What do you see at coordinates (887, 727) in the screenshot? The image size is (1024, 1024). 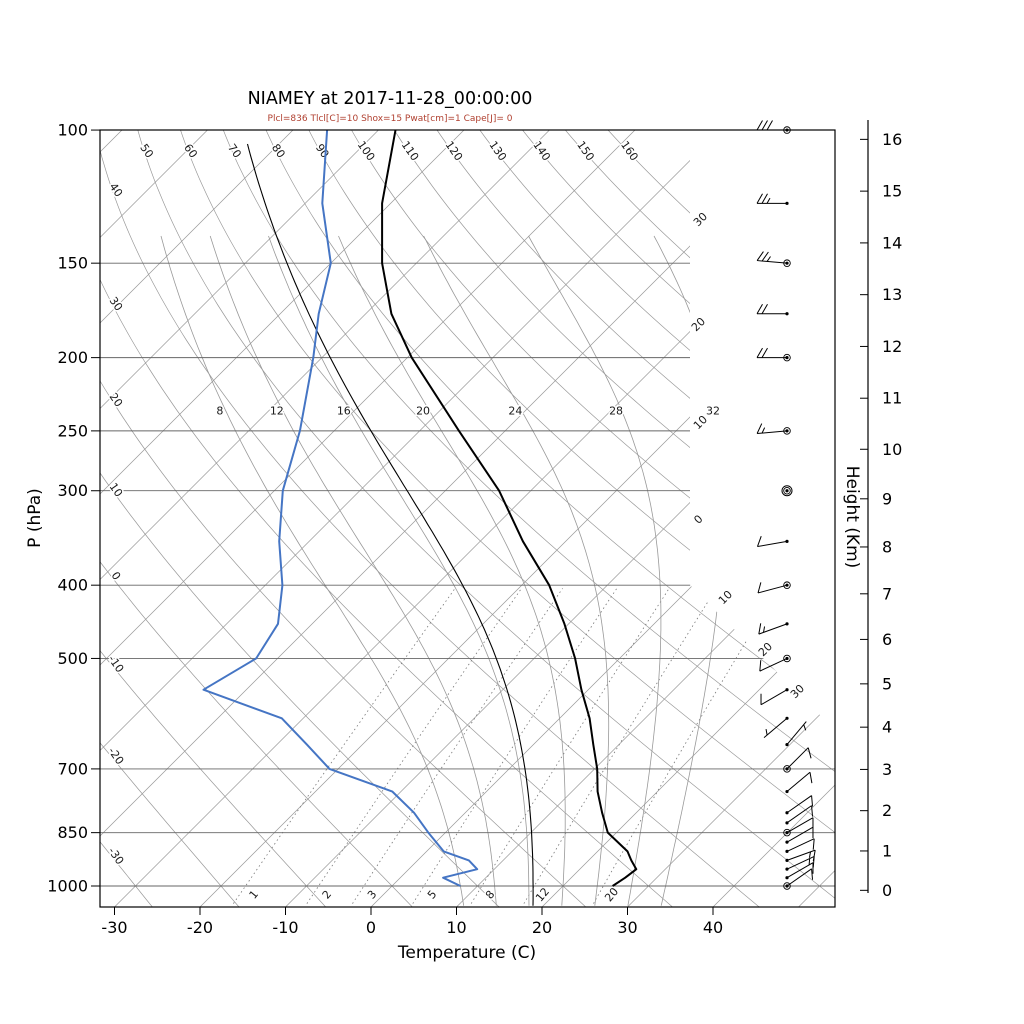 I see `height-tick-label: 4` at bounding box center [887, 727].